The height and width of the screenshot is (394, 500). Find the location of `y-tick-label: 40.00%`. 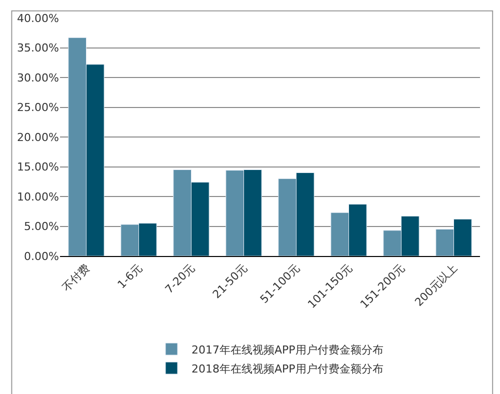

y-tick-label: 40.00% is located at coordinates (38, 18).